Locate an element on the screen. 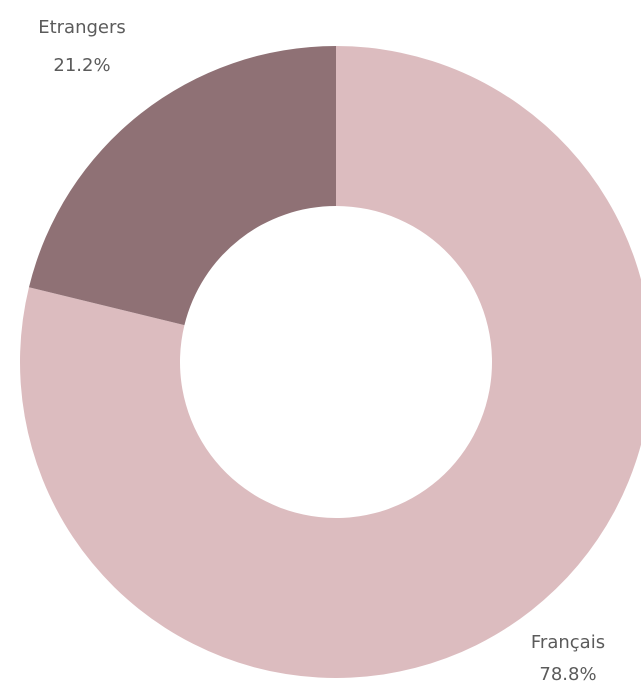 This screenshot has height=690, width=641. slice-value-francais: 78.8% is located at coordinates (567, 674).